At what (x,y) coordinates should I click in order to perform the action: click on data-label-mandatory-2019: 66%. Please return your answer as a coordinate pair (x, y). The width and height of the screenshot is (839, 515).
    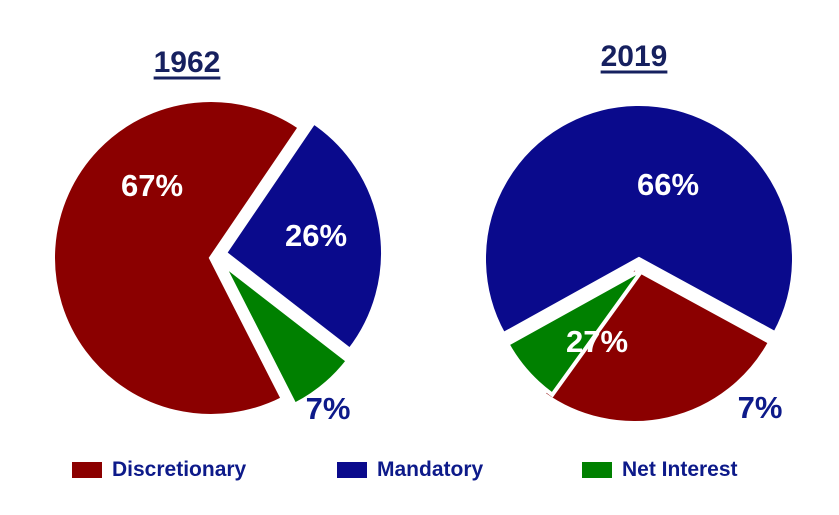
    Looking at the image, I should click on (668, 184).